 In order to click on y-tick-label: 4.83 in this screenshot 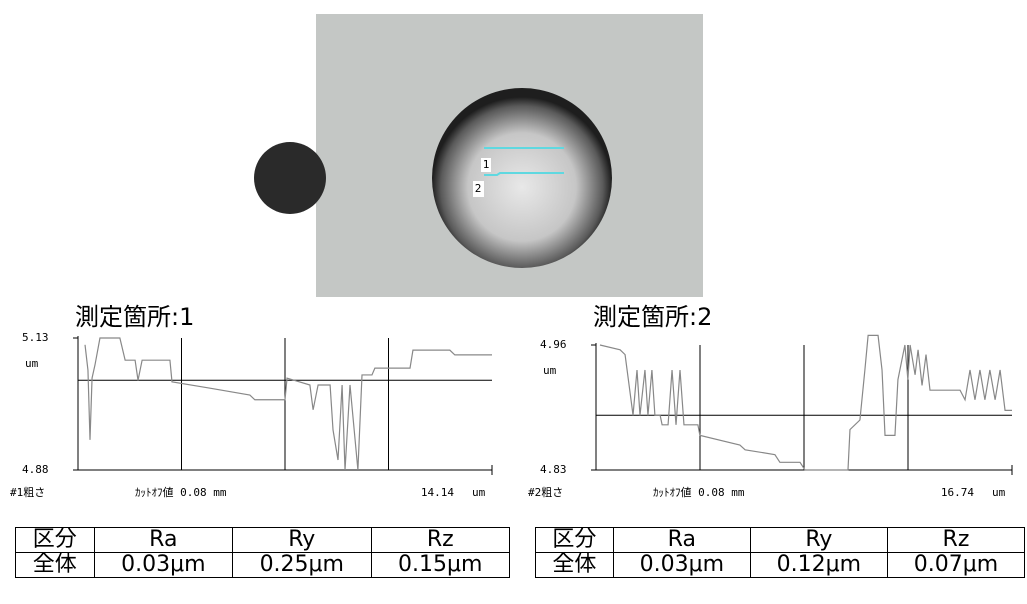, I will do `click(553, 469)`.